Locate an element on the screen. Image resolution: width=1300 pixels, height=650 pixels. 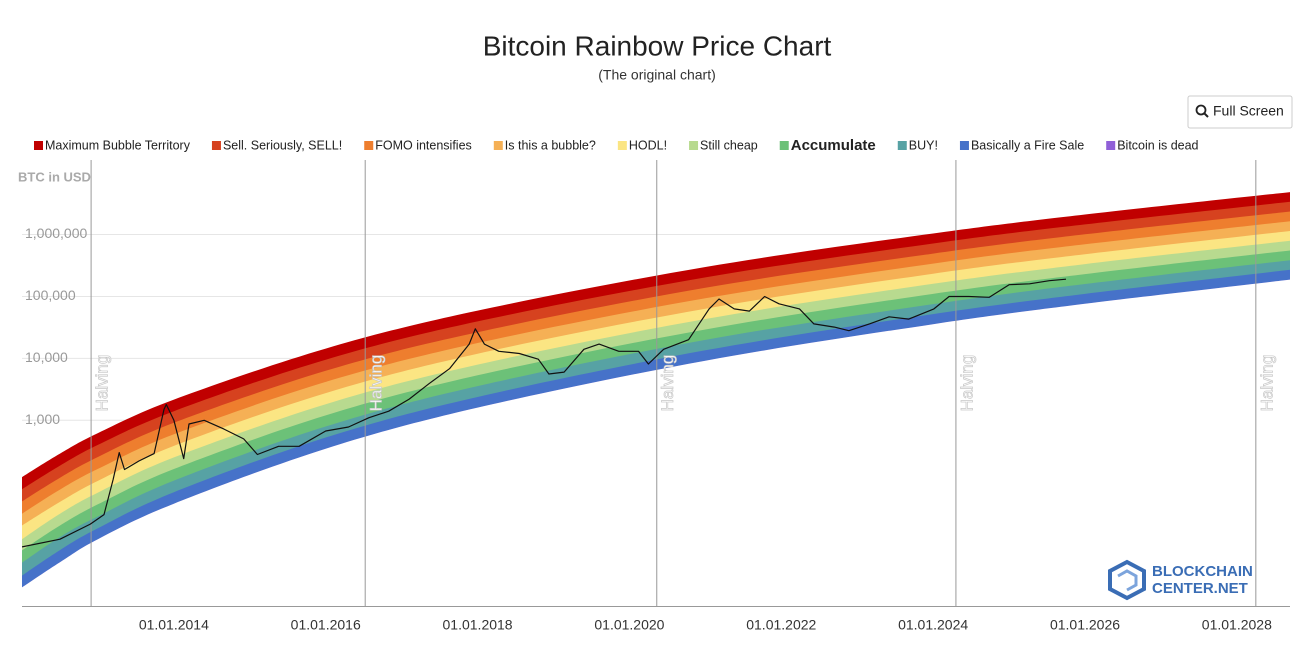
logo-icon-inner is located at coordinates (1127, 580).